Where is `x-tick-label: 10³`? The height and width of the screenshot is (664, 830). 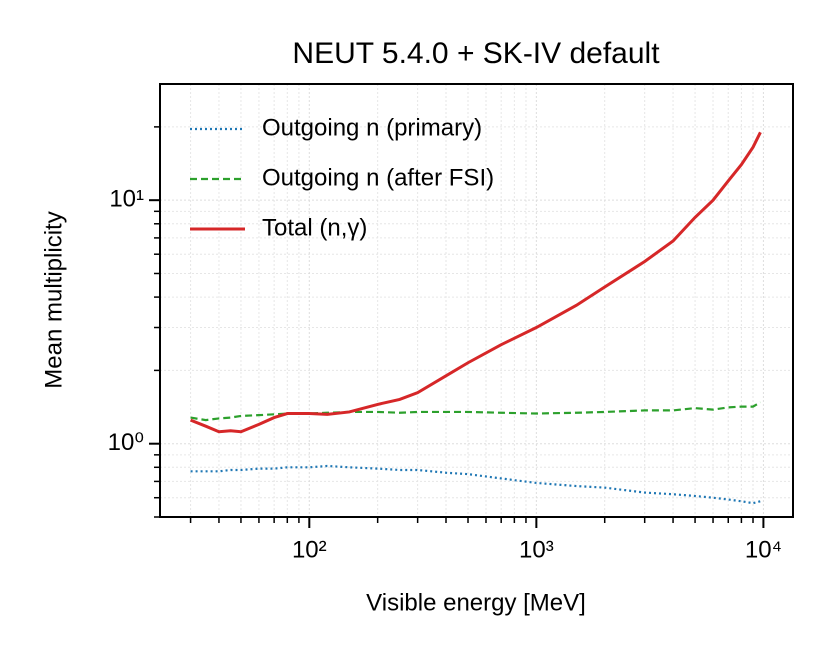
x-tick-label: 10³ is located at coordinates (536, 549).